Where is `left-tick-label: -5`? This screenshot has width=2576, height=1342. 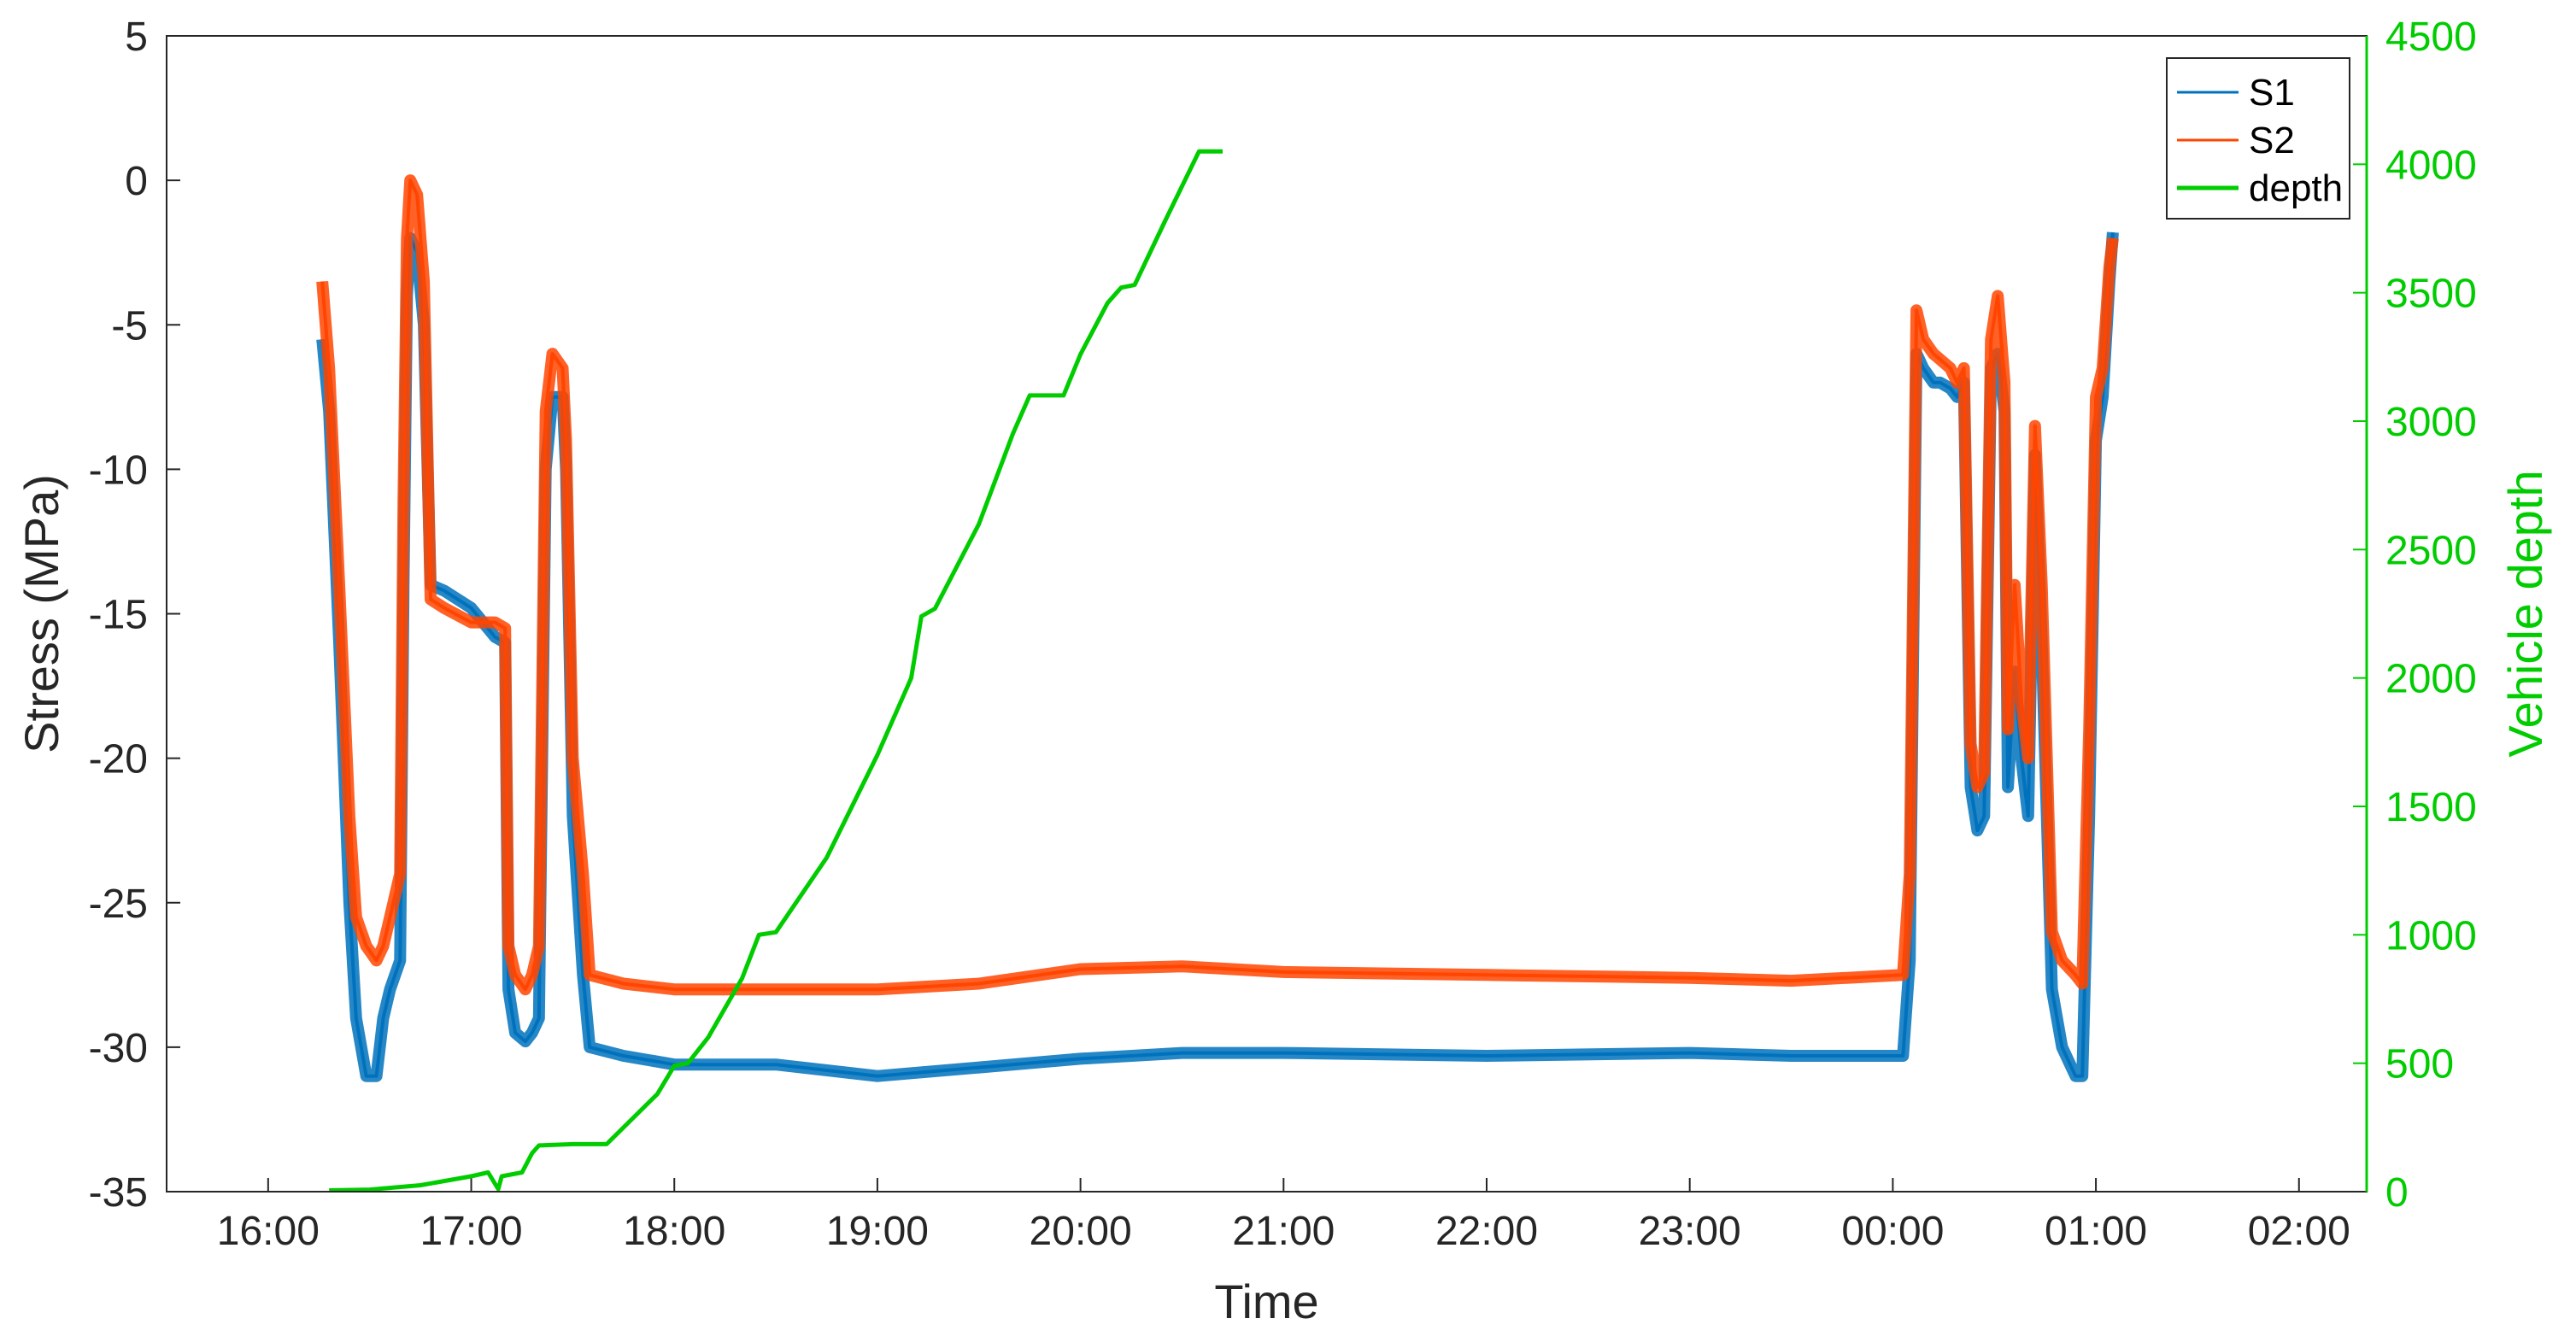 left-tick-label: -5 is located at coordinates (129, 326).